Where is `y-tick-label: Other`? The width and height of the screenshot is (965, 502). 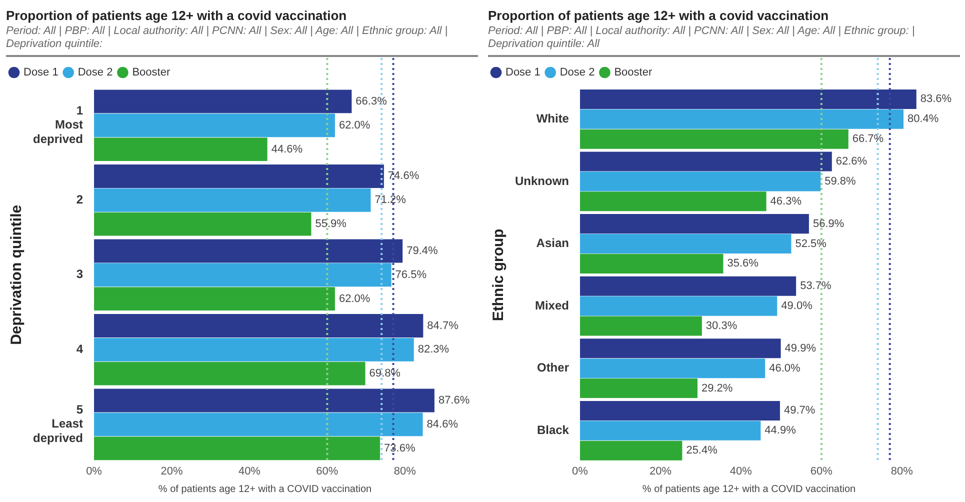 y-tick-label: Other is located at coordinates (553, 367).